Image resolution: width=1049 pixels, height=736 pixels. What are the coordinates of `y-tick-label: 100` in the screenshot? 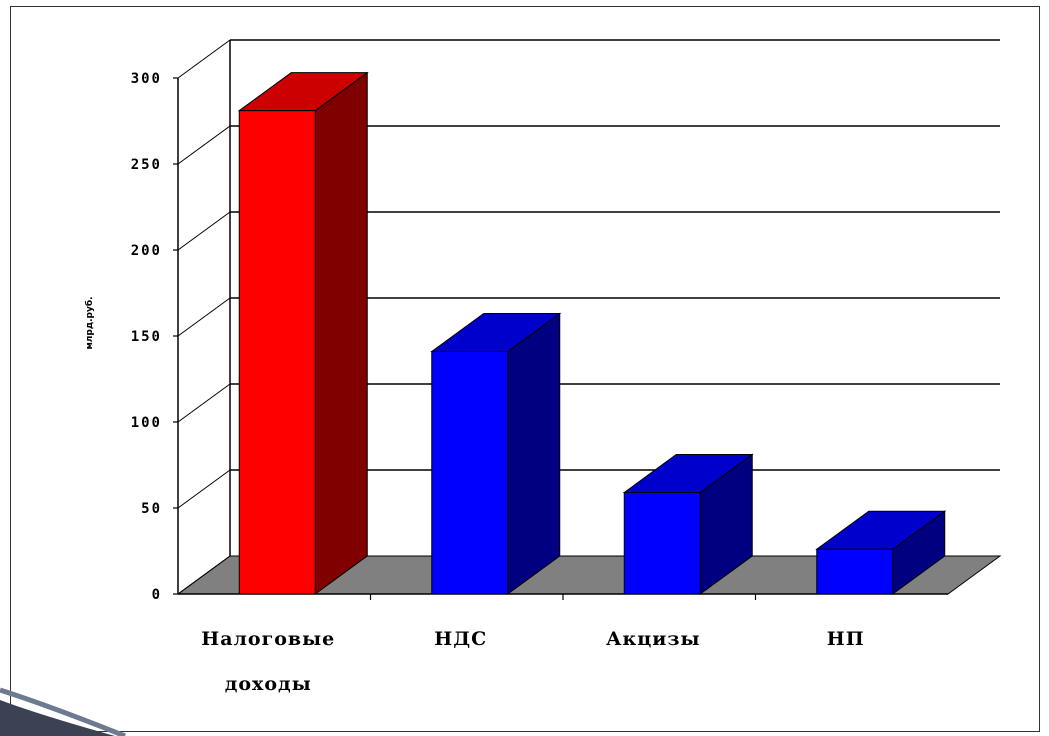 It's located at (146, 423).